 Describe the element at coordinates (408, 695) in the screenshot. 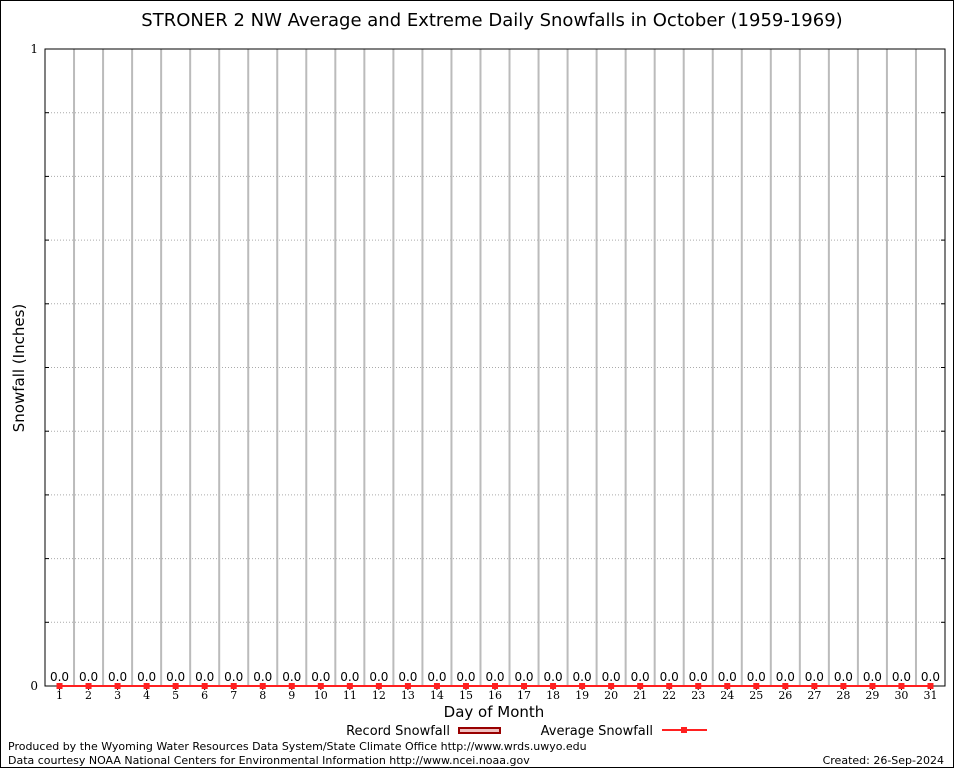

I see `x-tick-label: 13` at that location.